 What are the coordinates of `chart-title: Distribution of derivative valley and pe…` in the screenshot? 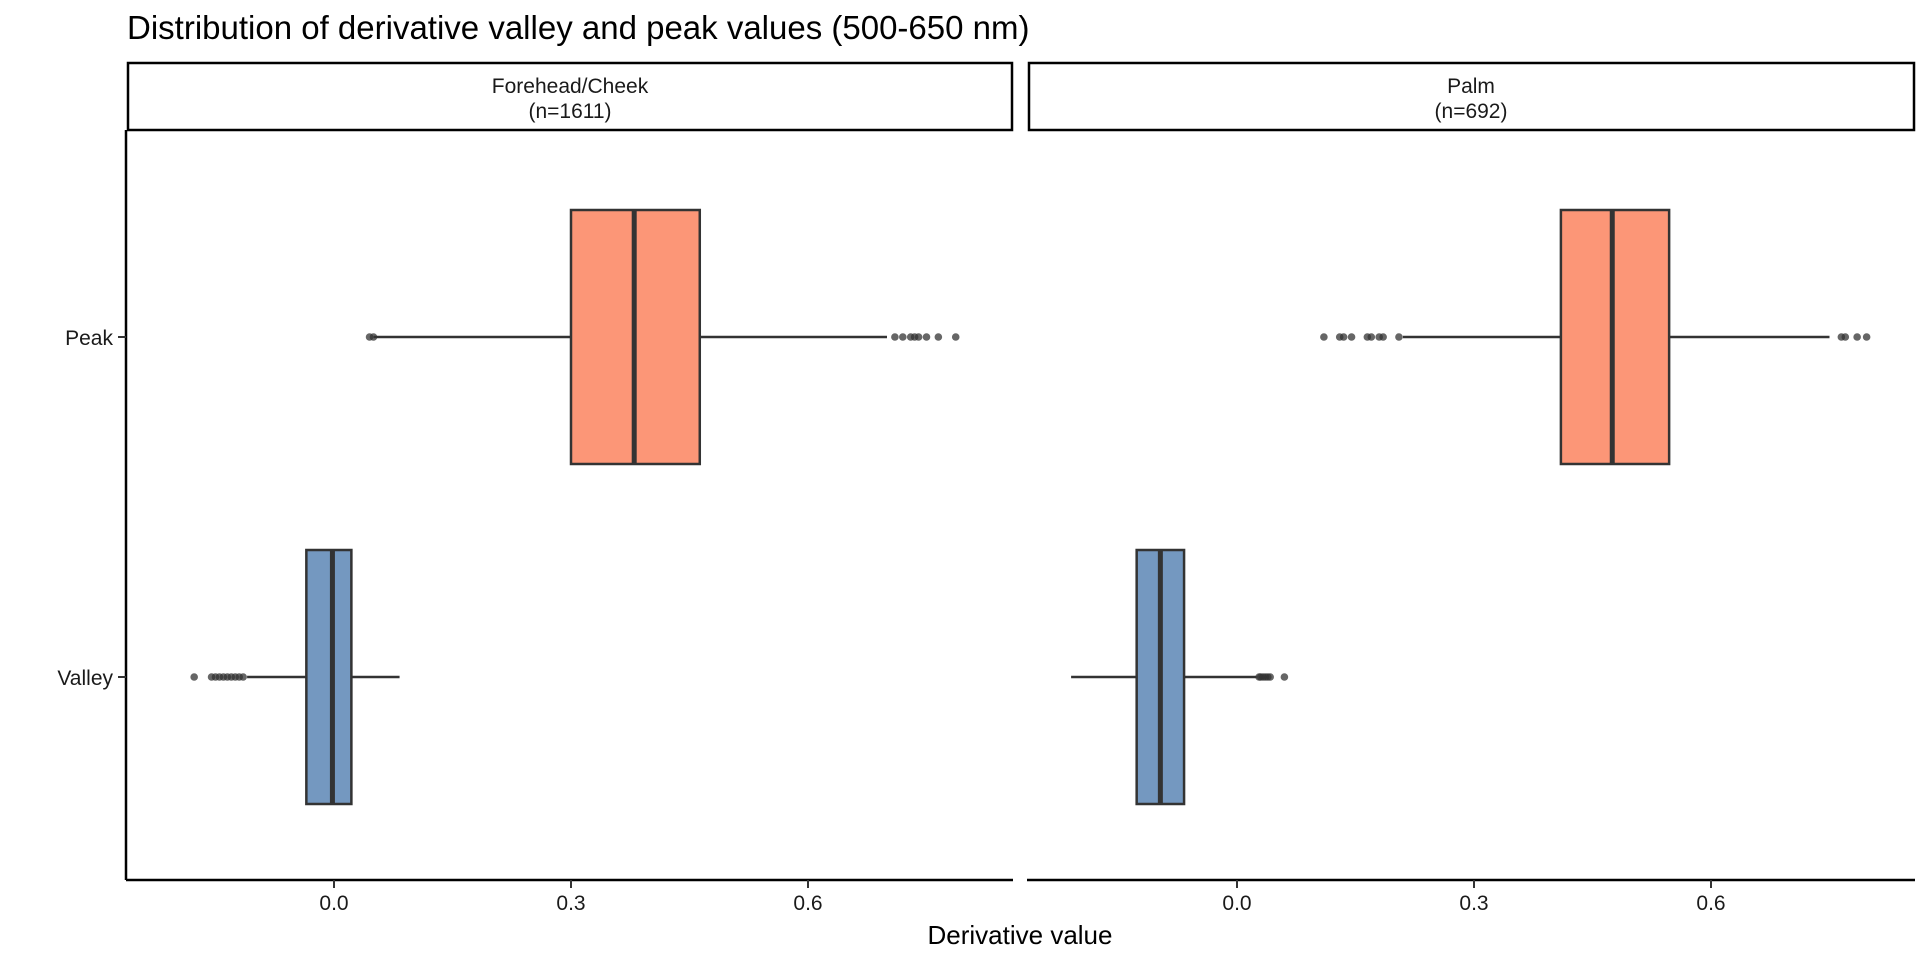 It's located at (578, 27).